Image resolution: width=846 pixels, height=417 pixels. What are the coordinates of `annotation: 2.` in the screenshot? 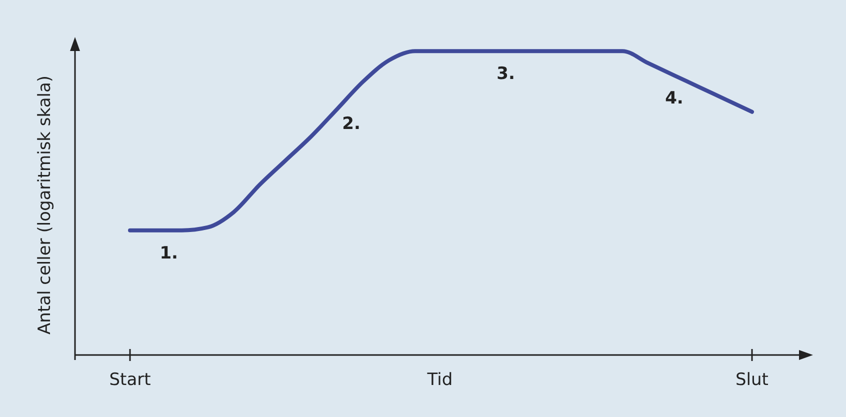 It's located at (351, 124).